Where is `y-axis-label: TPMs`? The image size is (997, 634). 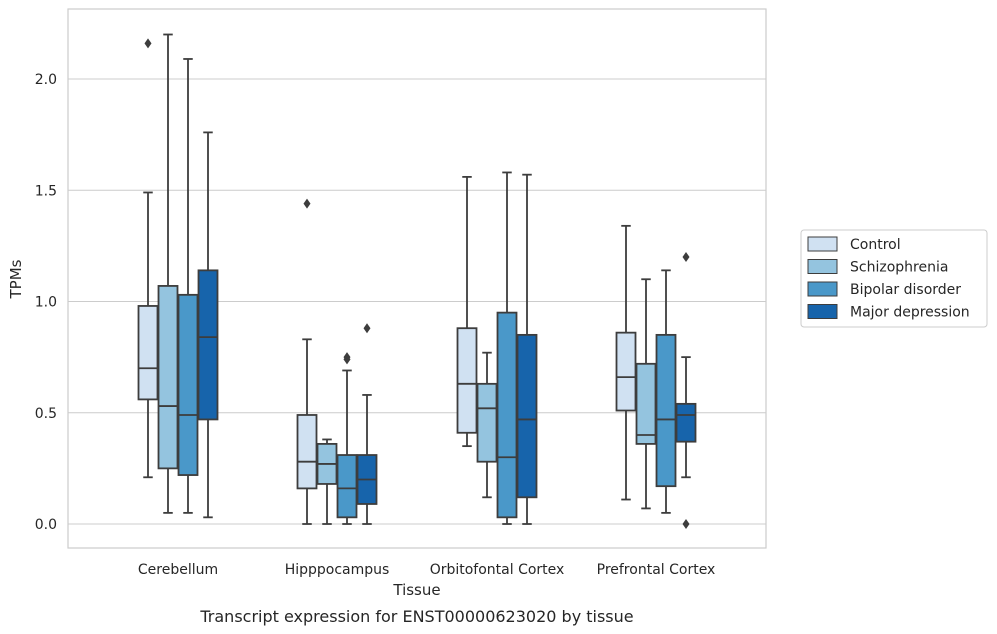
y-axis-label: TPMs is located at coordinates (16, 279).